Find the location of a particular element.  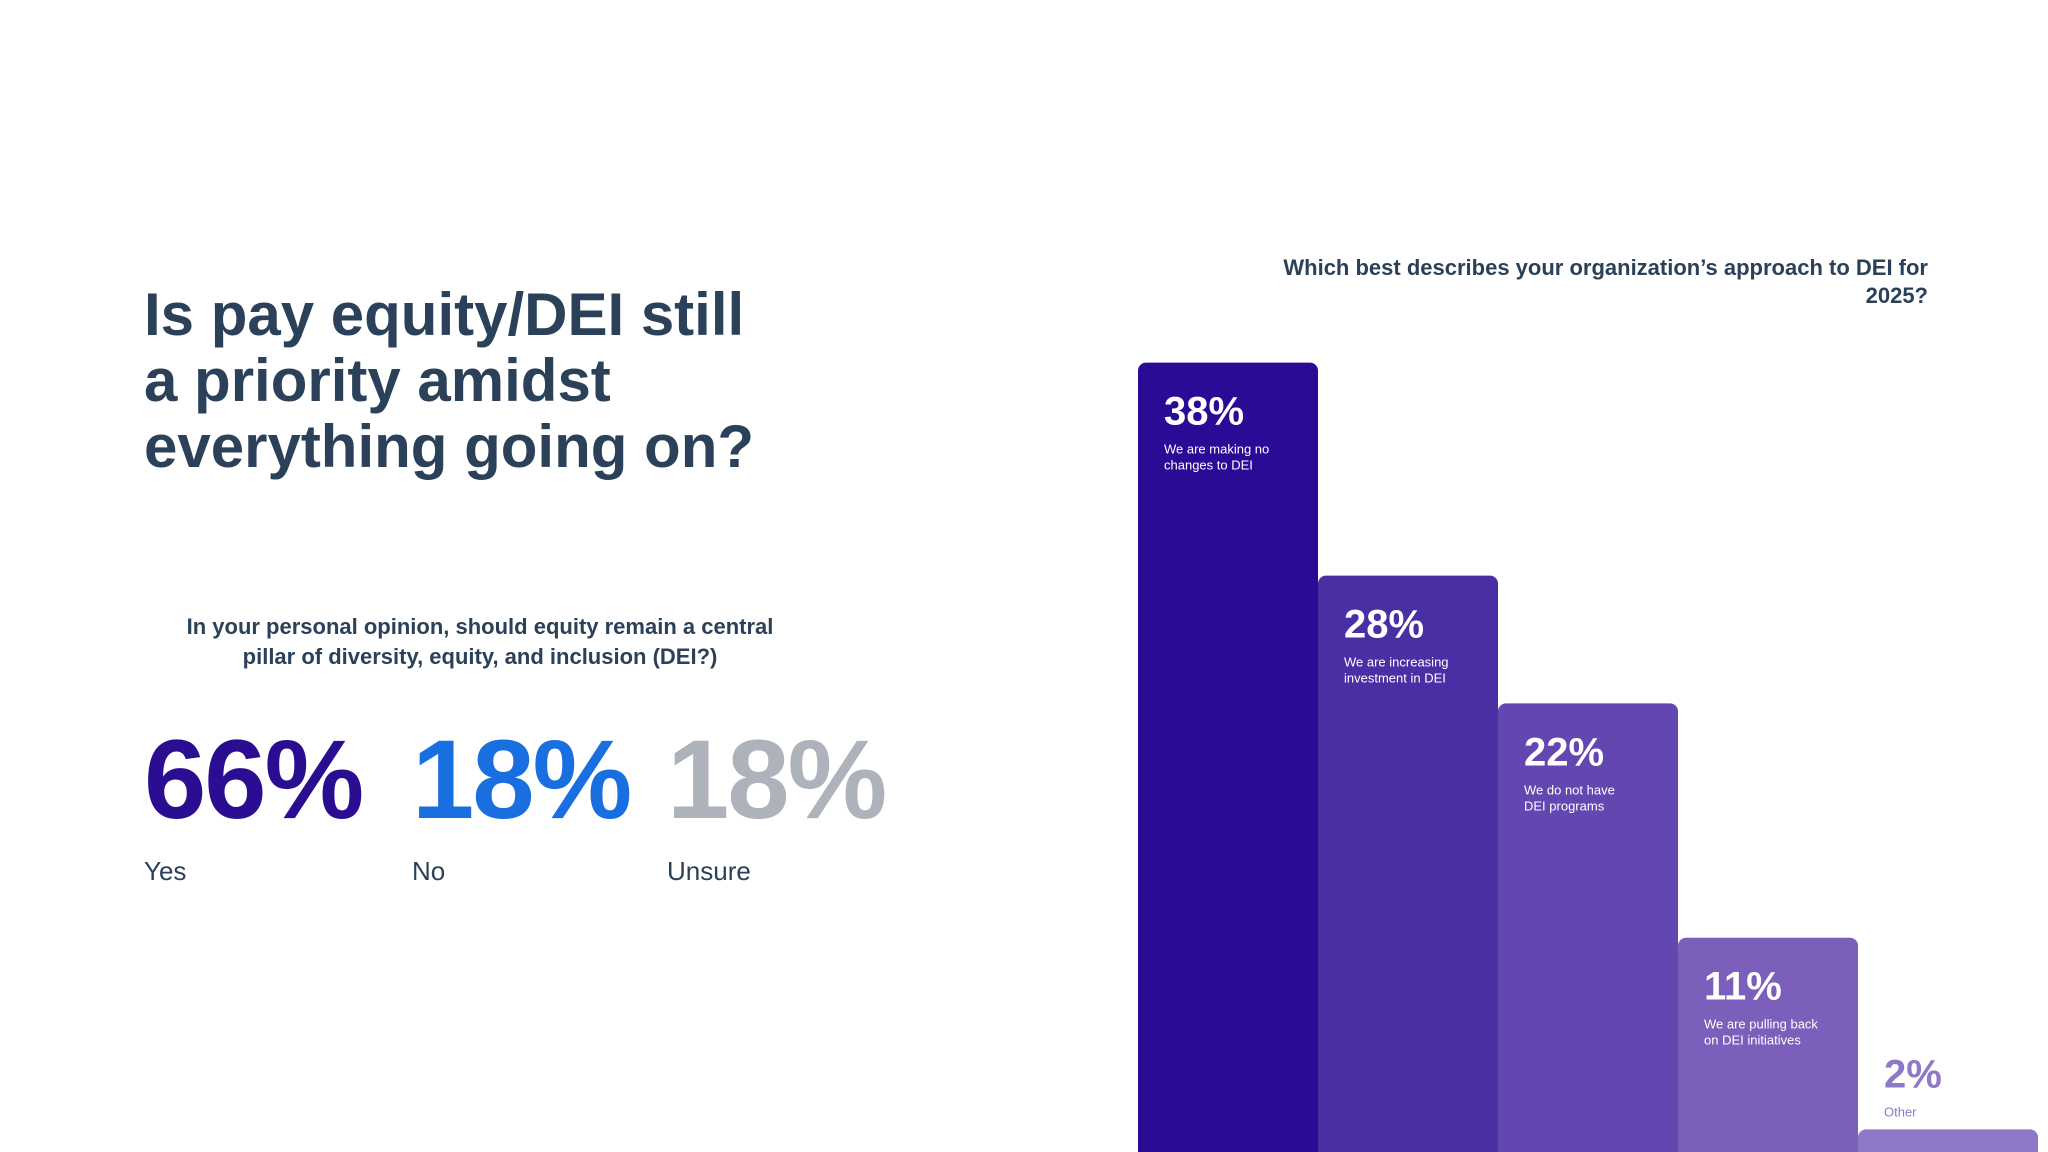

value-label-we-are-pulling-back-on-dei-initiatives: 11% is located at coordinates (1743, 987).